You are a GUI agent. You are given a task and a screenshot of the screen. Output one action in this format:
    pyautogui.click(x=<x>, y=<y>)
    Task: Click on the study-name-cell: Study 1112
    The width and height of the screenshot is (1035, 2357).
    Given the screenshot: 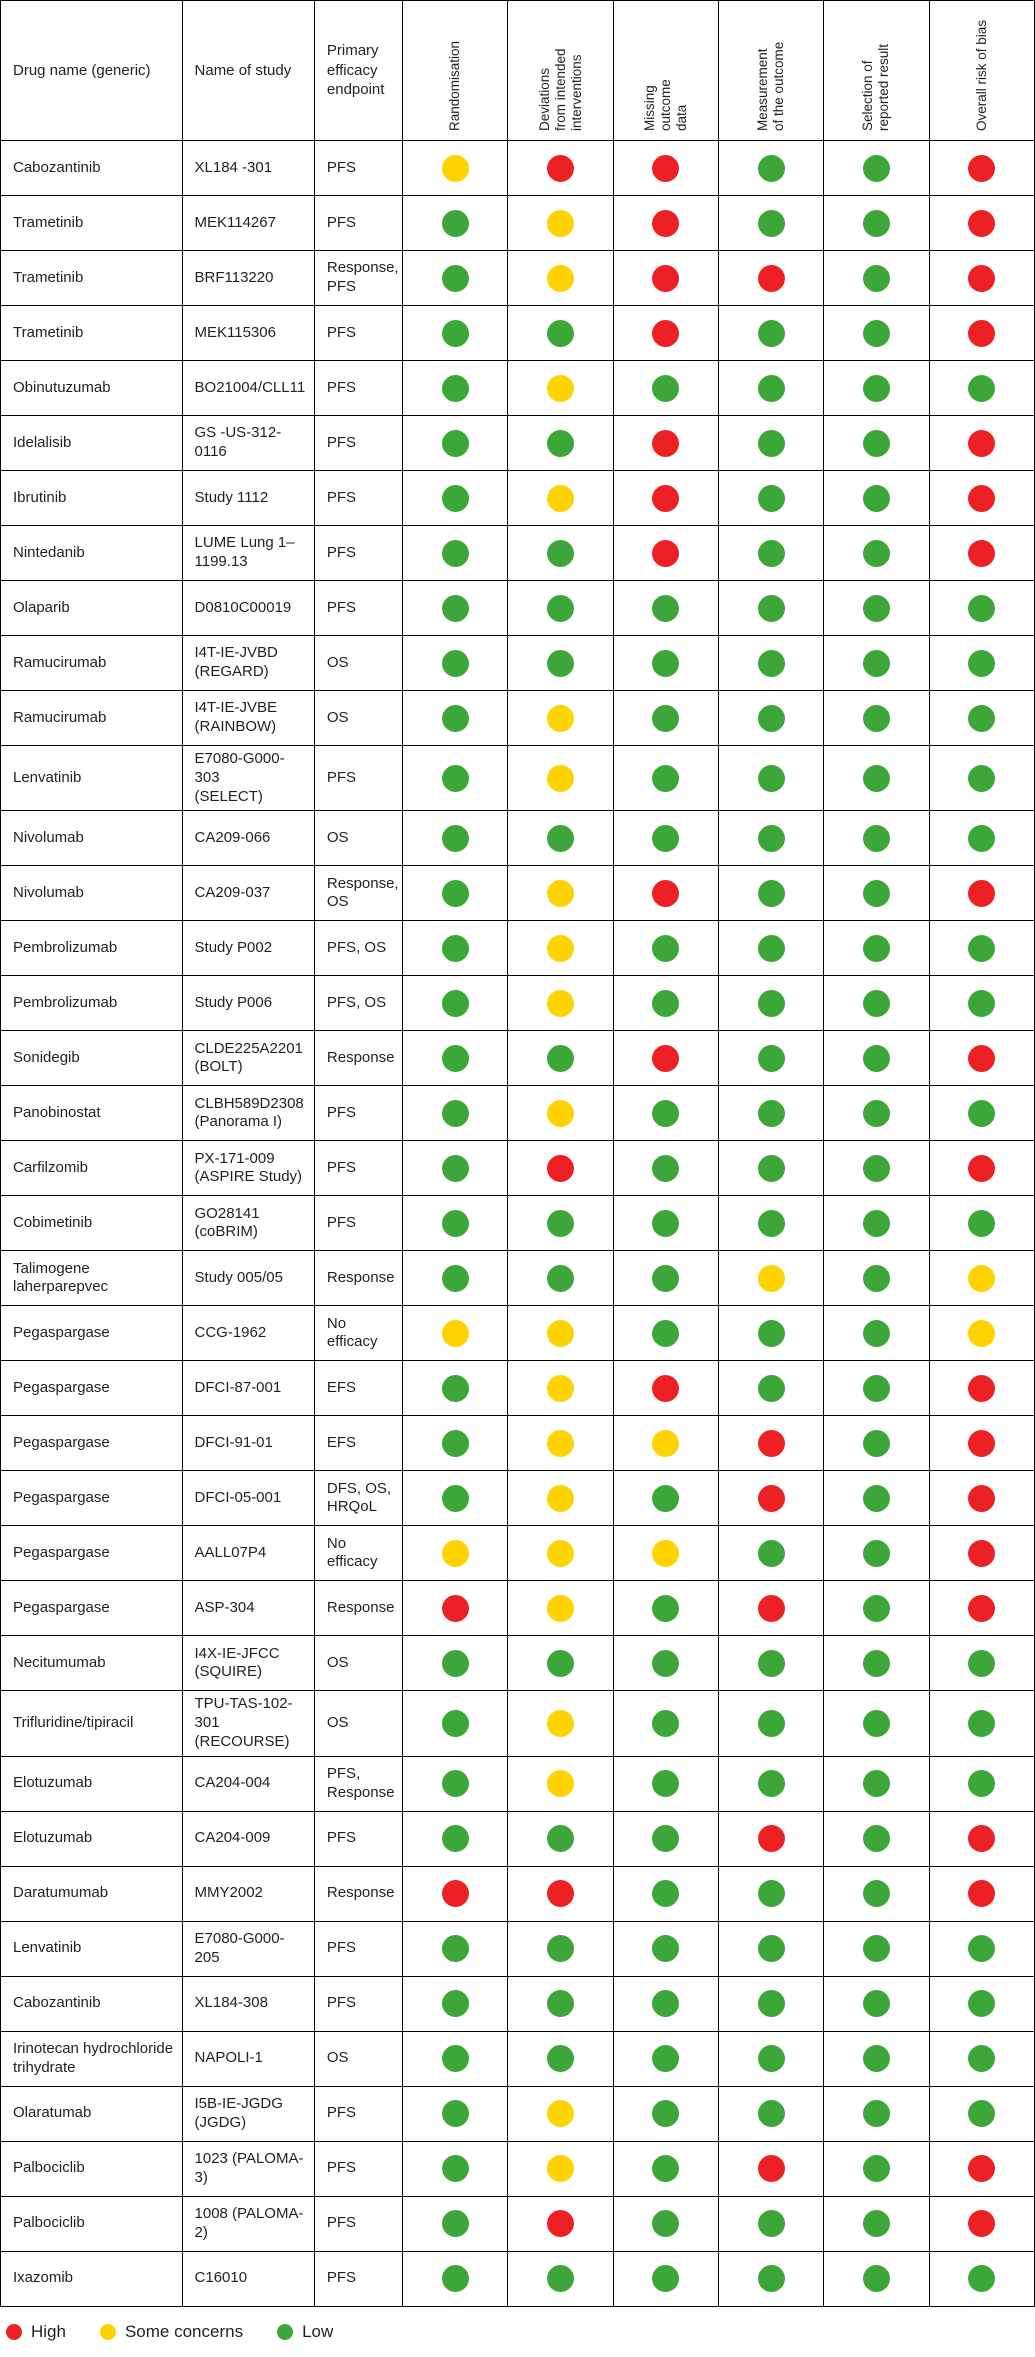 What is the action you would take?
    pyautogui.click(x=248, y=498)
    